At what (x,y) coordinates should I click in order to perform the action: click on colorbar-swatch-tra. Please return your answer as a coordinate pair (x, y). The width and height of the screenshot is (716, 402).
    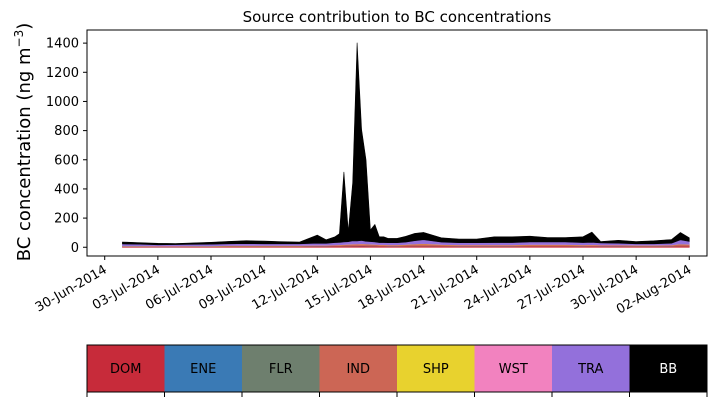
    Looking at the image, I should click on (591, 368).